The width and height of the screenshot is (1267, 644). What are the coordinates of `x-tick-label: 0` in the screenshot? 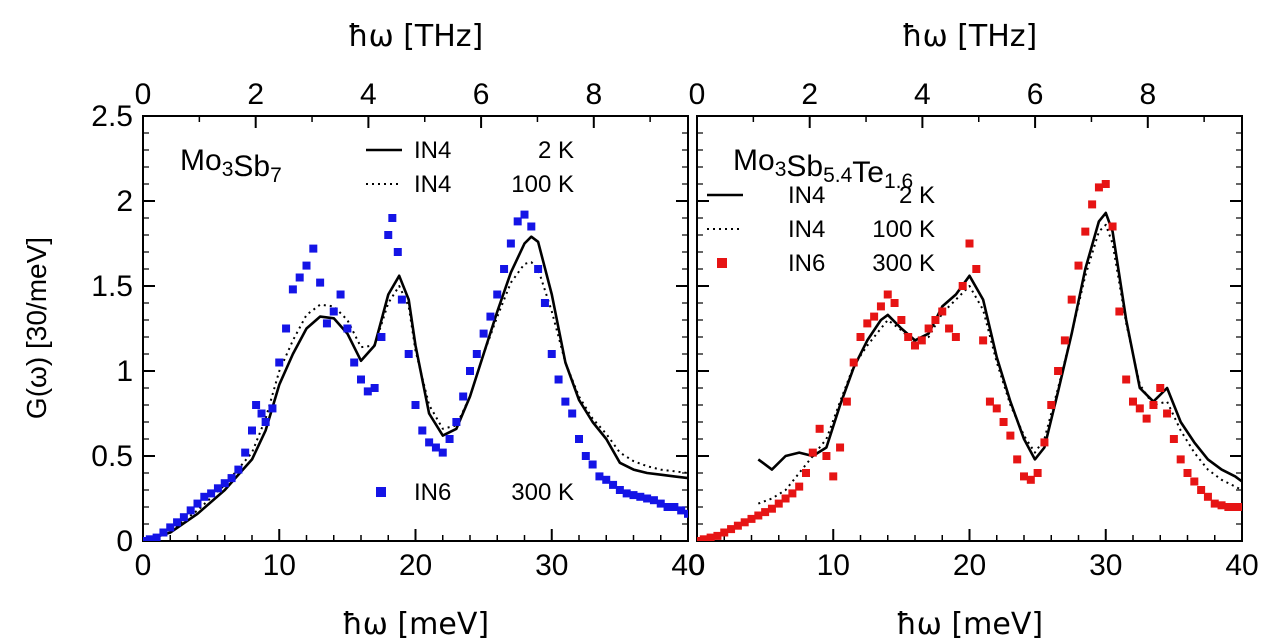 It's located at (697, 565).